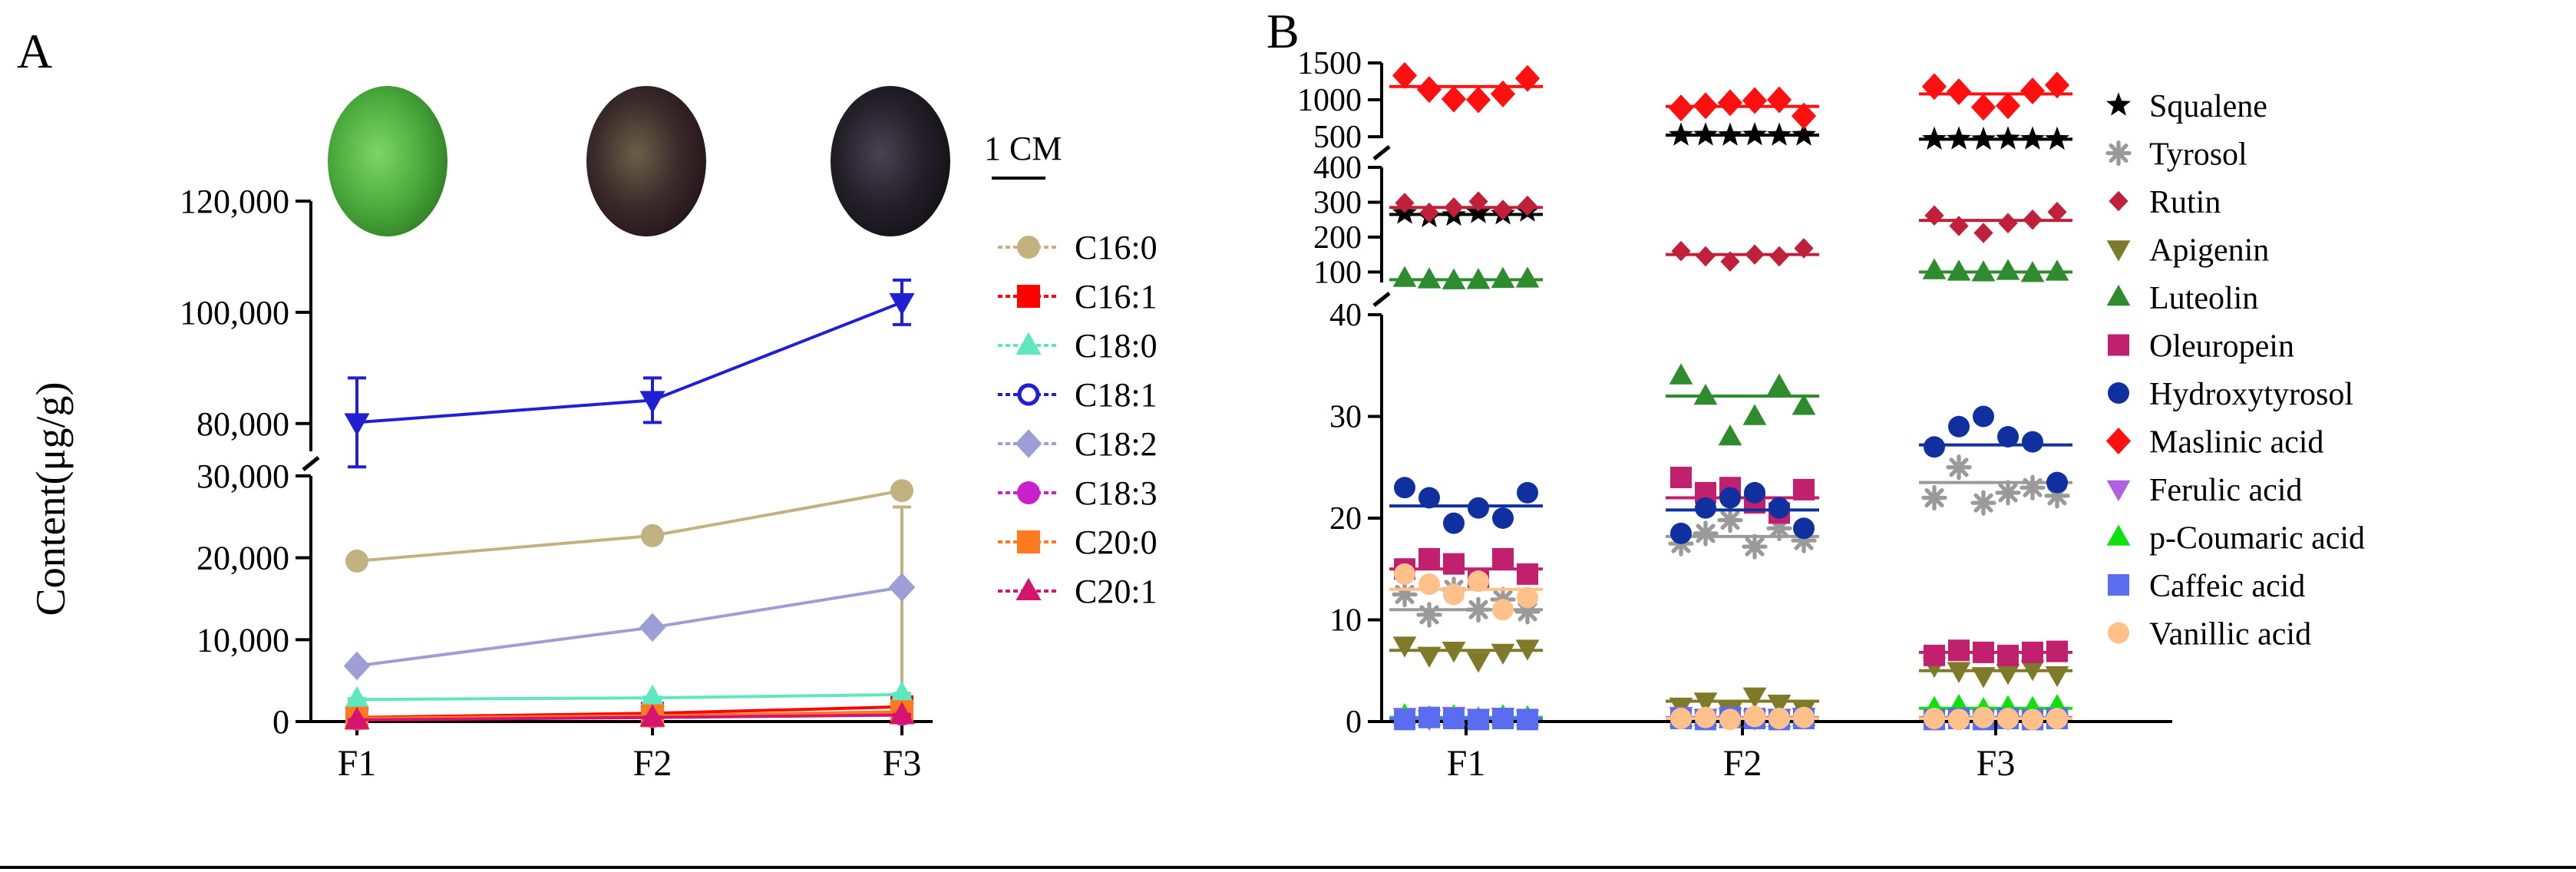  What do you see at coordinates (646, 161) in the screenshot?
I see `olive-fruit-photo` at bounding box center [646, 161].